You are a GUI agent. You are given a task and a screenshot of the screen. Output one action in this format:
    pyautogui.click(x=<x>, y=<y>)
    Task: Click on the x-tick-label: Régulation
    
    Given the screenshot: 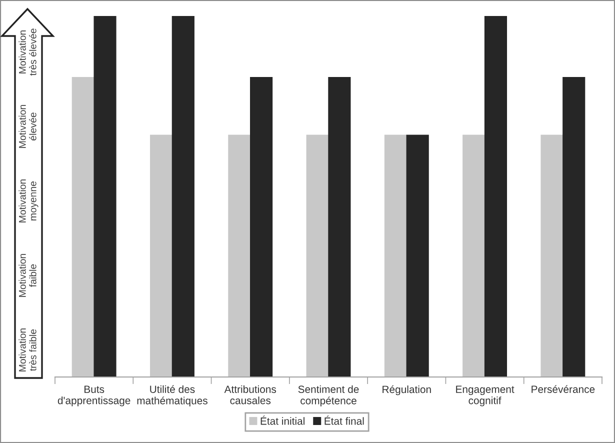 What is the action you would take?
    pyautogui.click(x=406, y=390)
    